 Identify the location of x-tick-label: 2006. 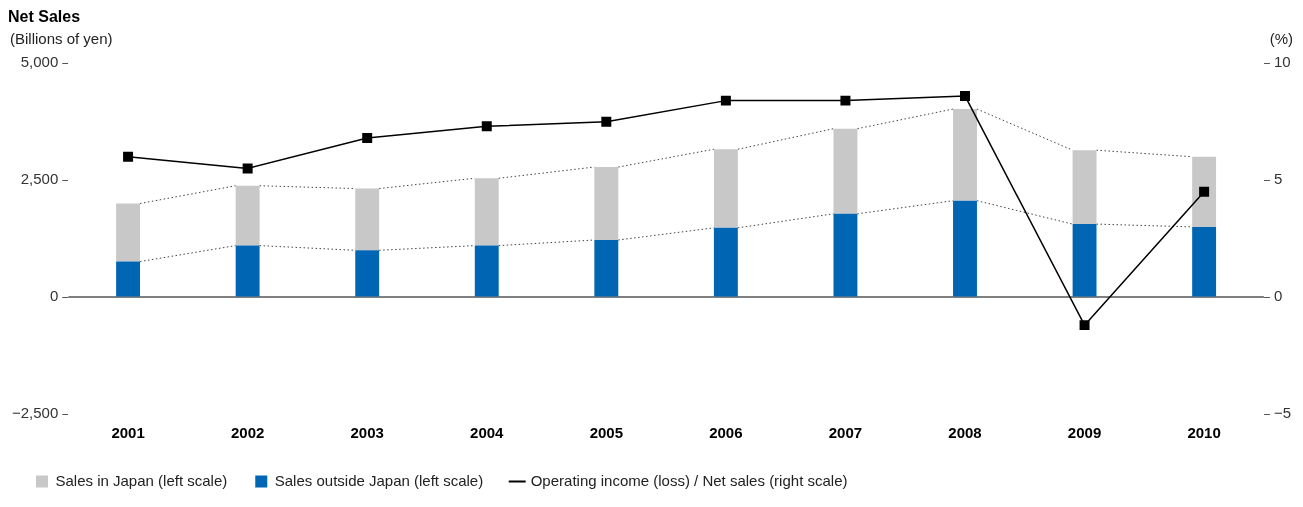
(726, 433).